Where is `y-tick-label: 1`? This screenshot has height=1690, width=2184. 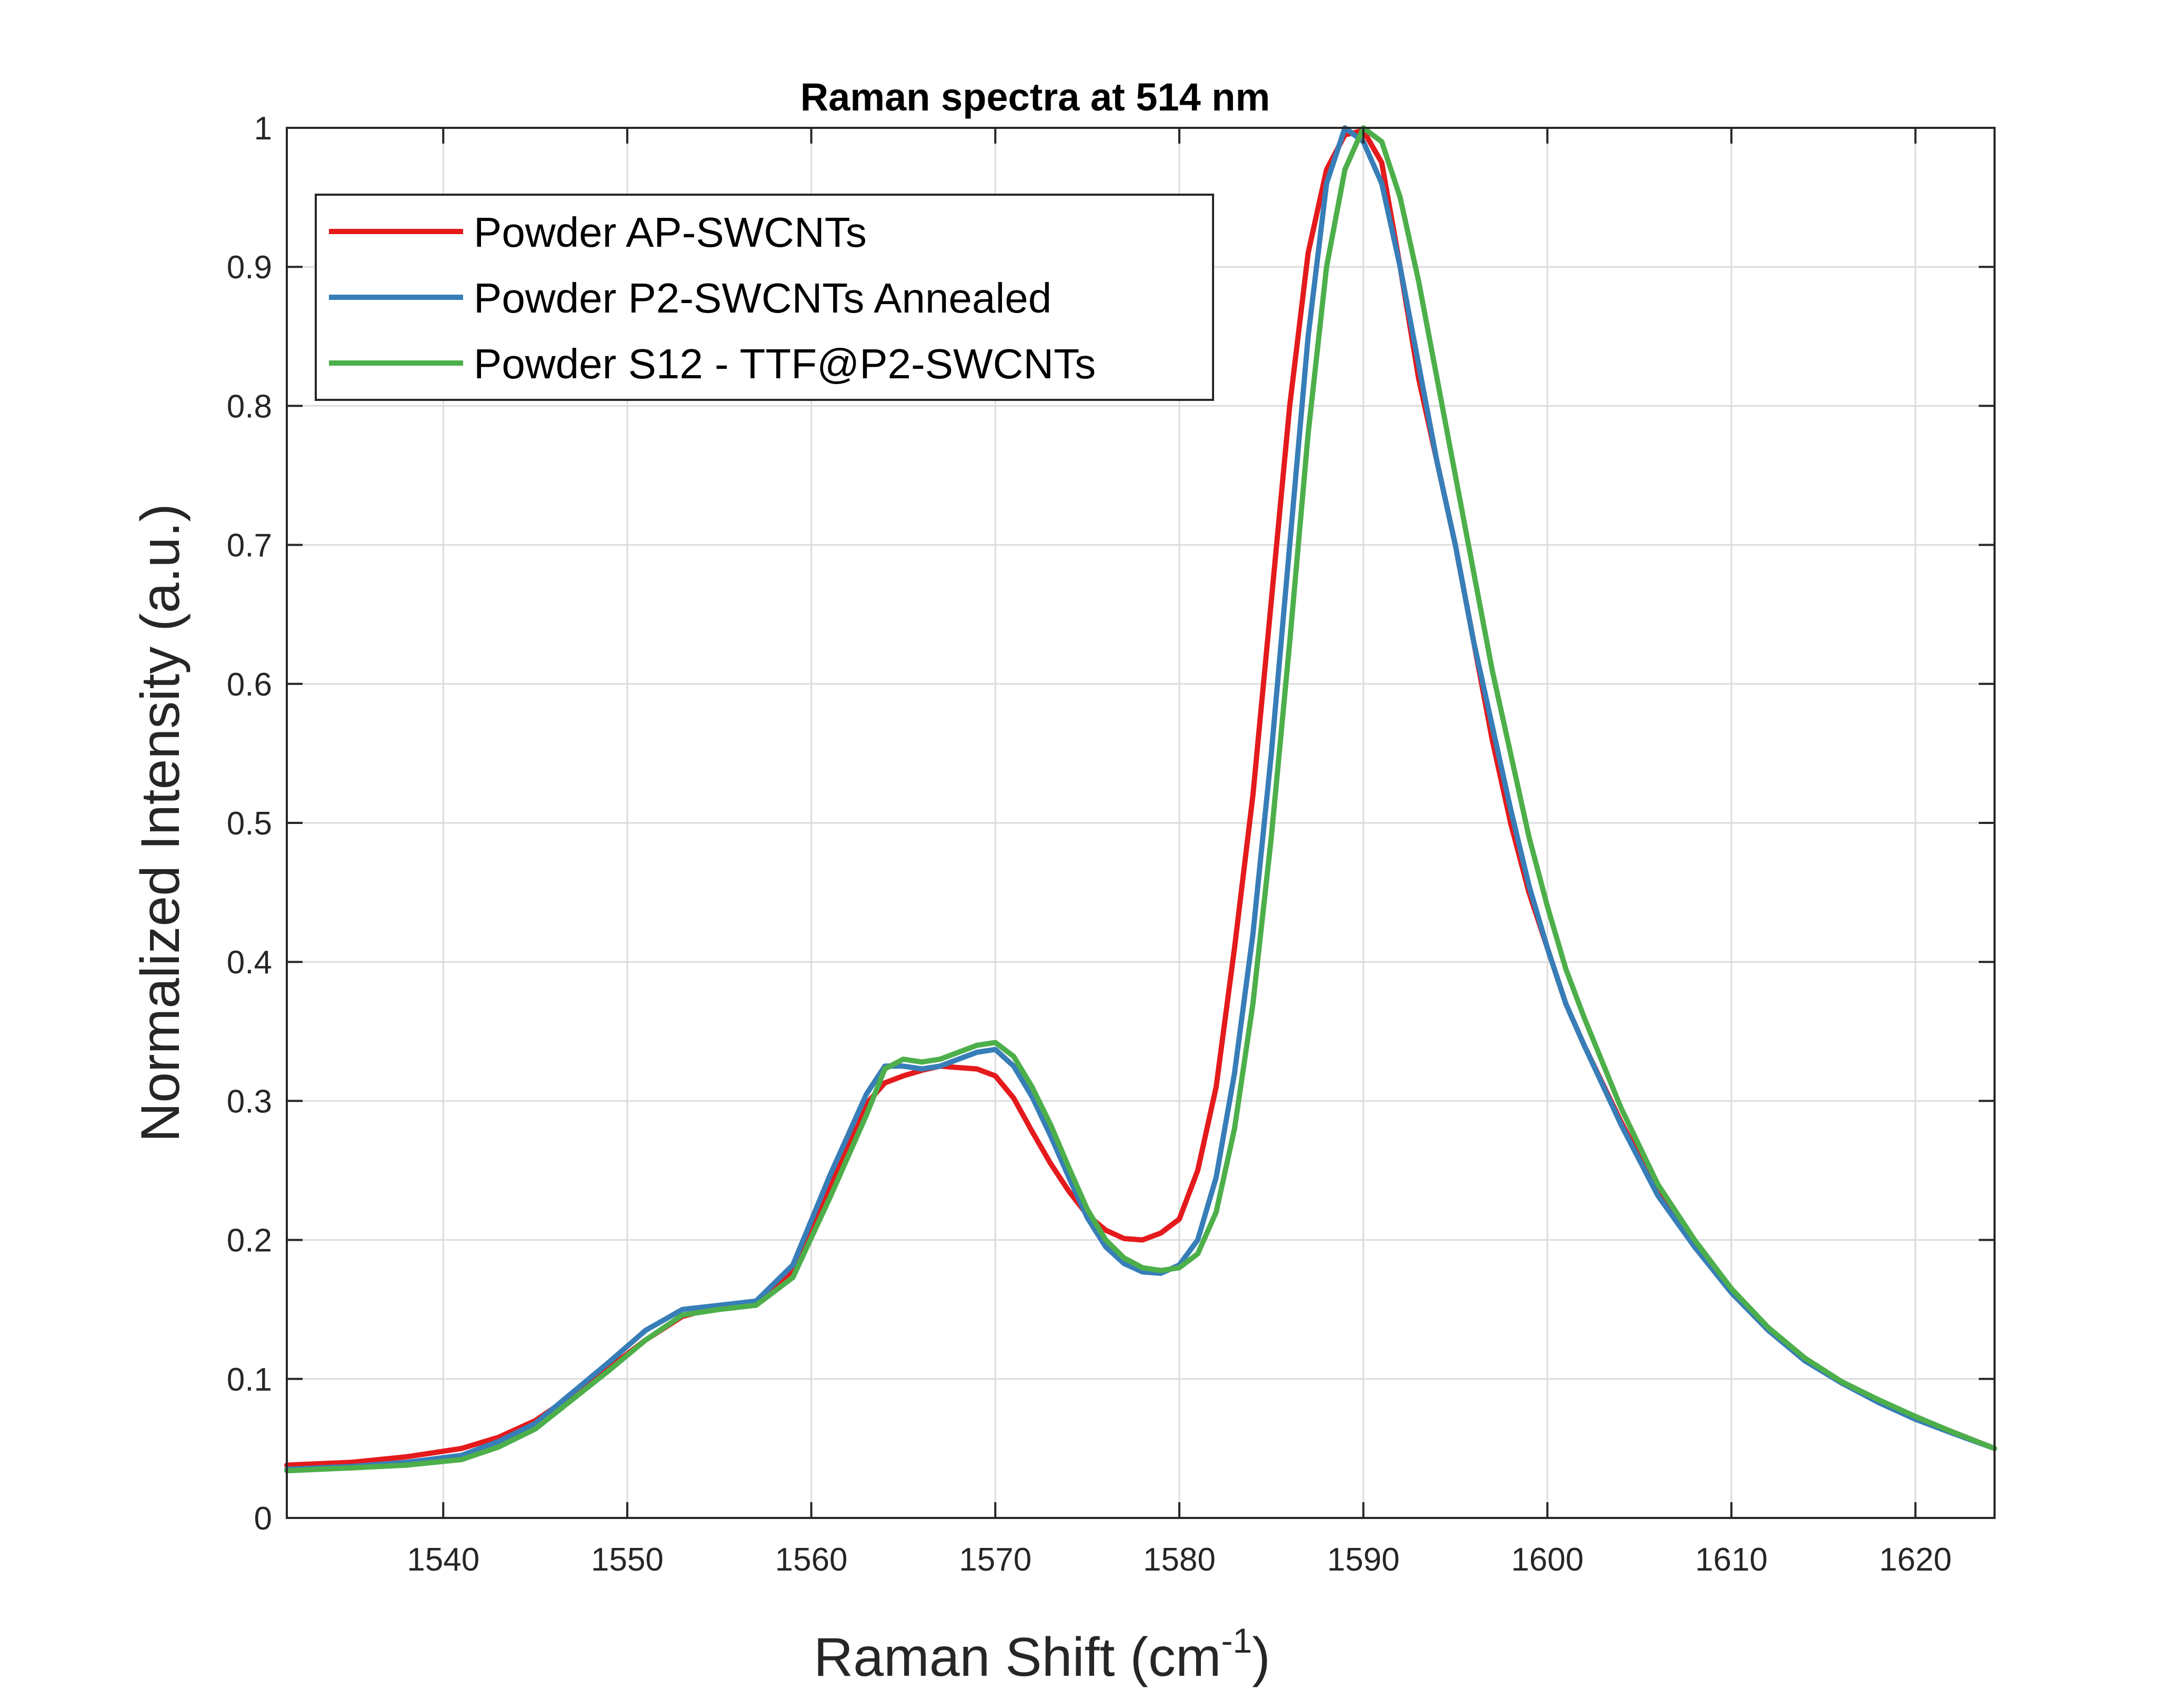
y-tick-label: 1 is located at coordinates (263, 128).